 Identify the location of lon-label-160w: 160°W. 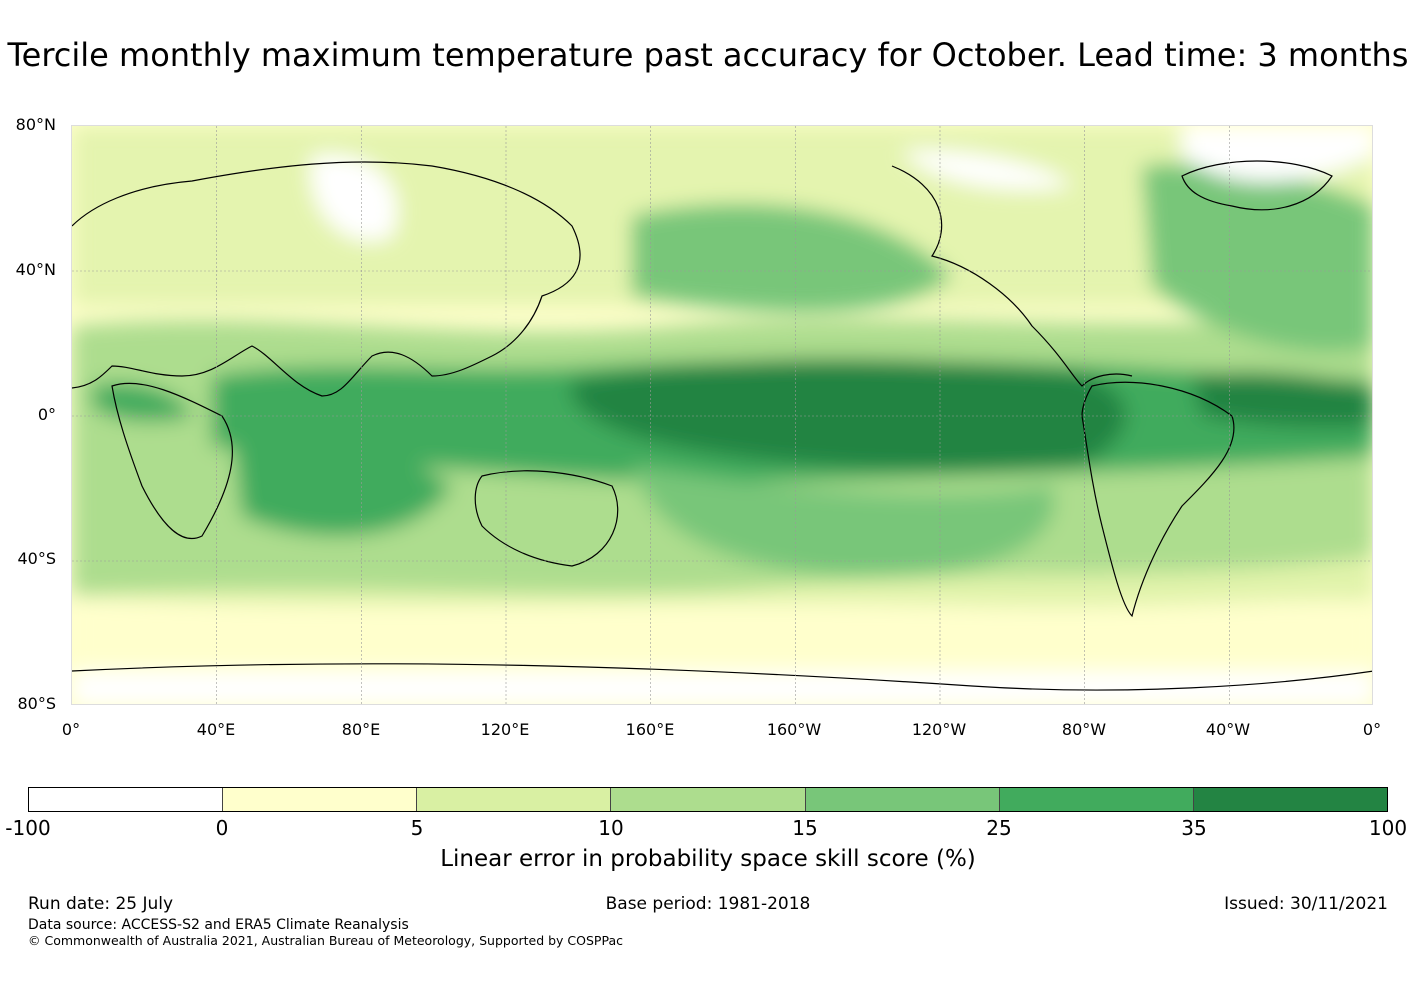
(794, 729).